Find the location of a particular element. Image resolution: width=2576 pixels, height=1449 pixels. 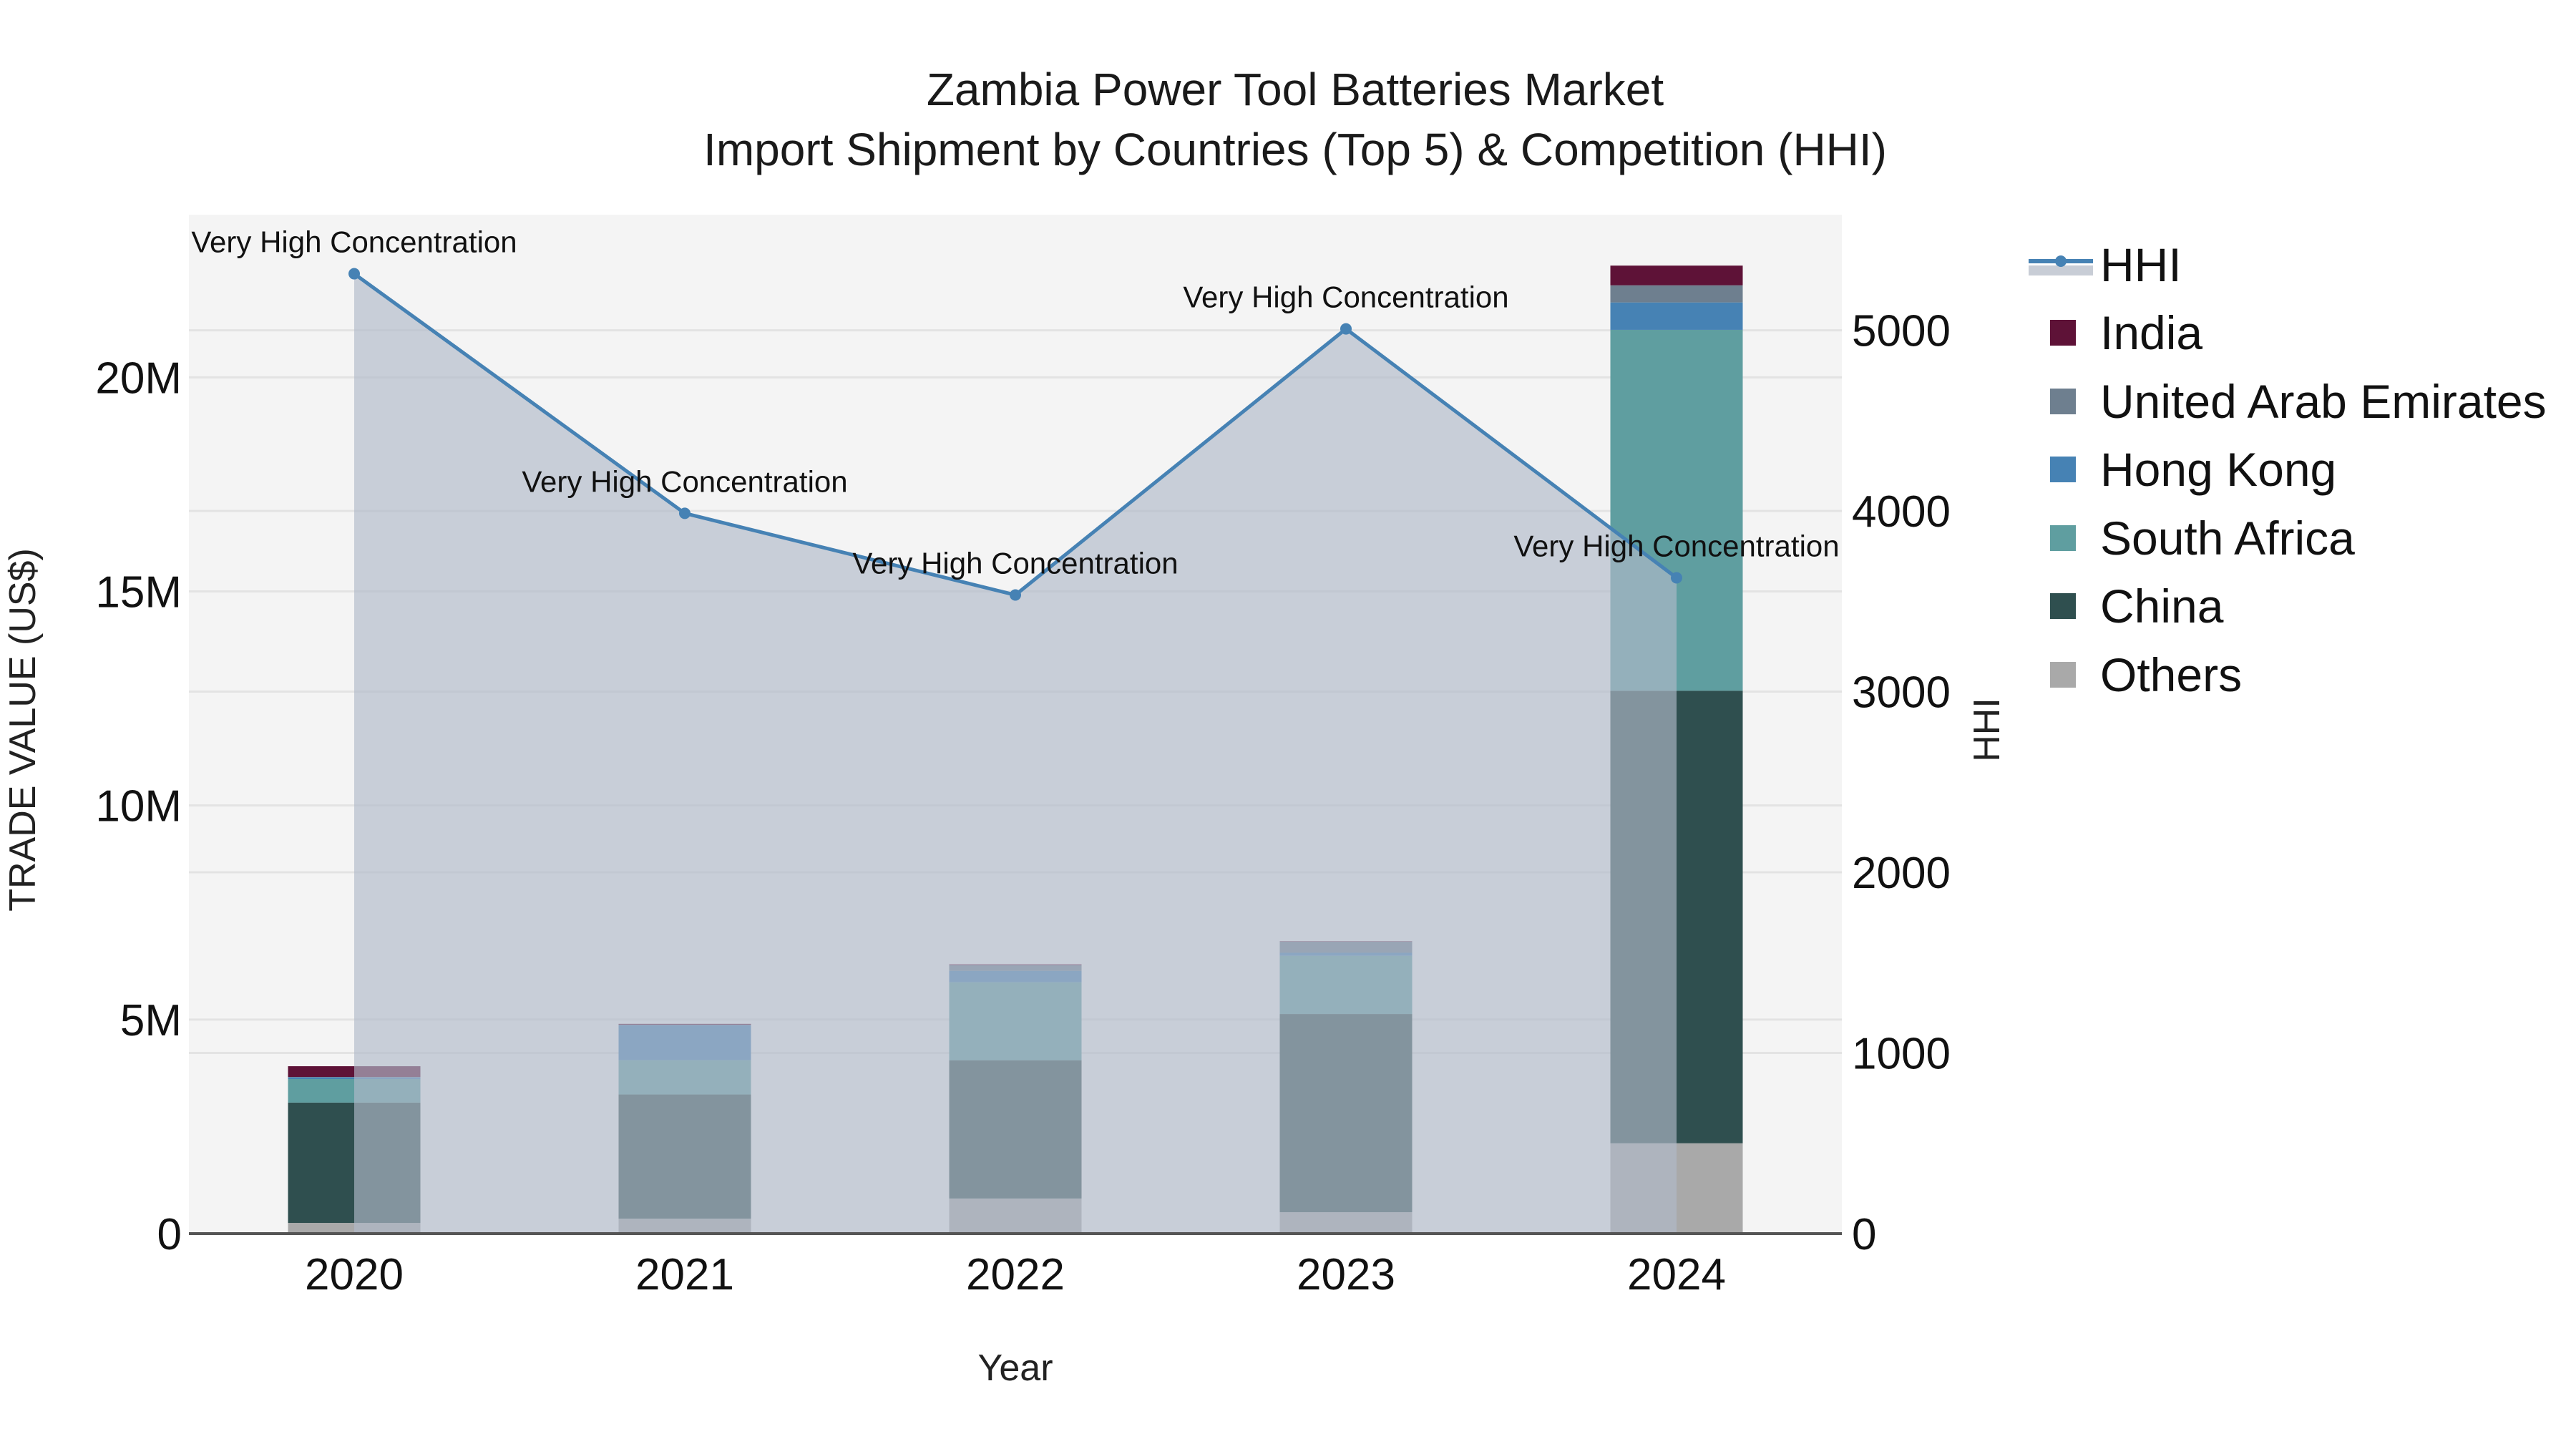

legend-item-uae: United Arab Emirates is located at coordinates (2288, 401).